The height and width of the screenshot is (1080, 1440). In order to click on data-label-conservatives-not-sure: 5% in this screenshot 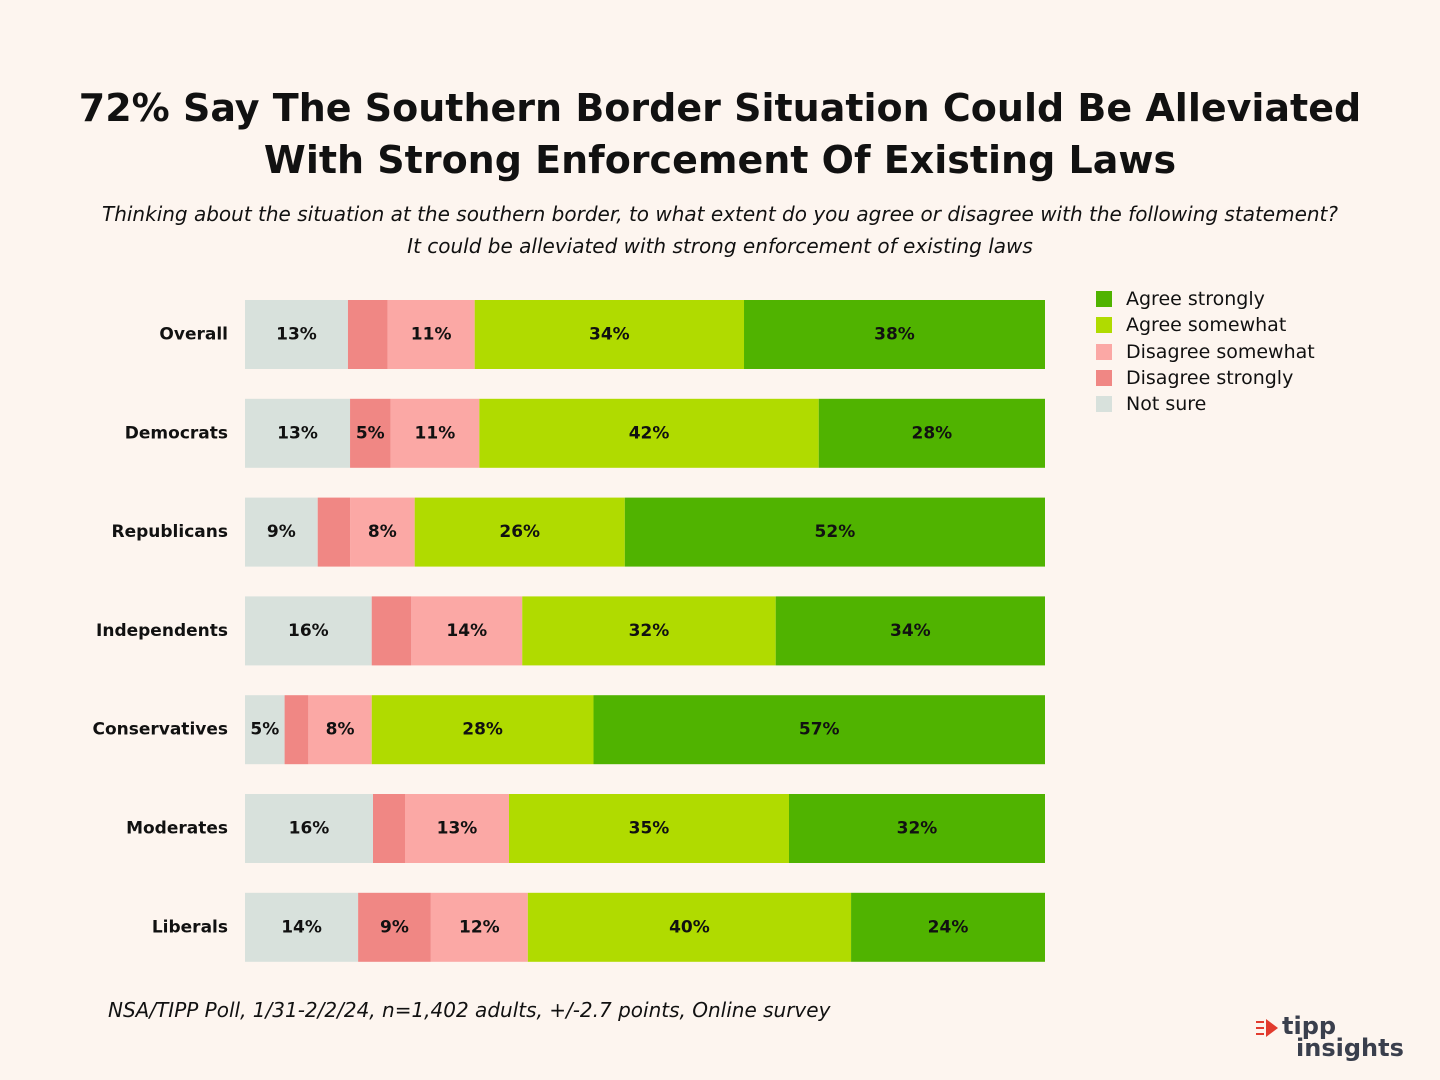, I will do `click(264, 730)`.